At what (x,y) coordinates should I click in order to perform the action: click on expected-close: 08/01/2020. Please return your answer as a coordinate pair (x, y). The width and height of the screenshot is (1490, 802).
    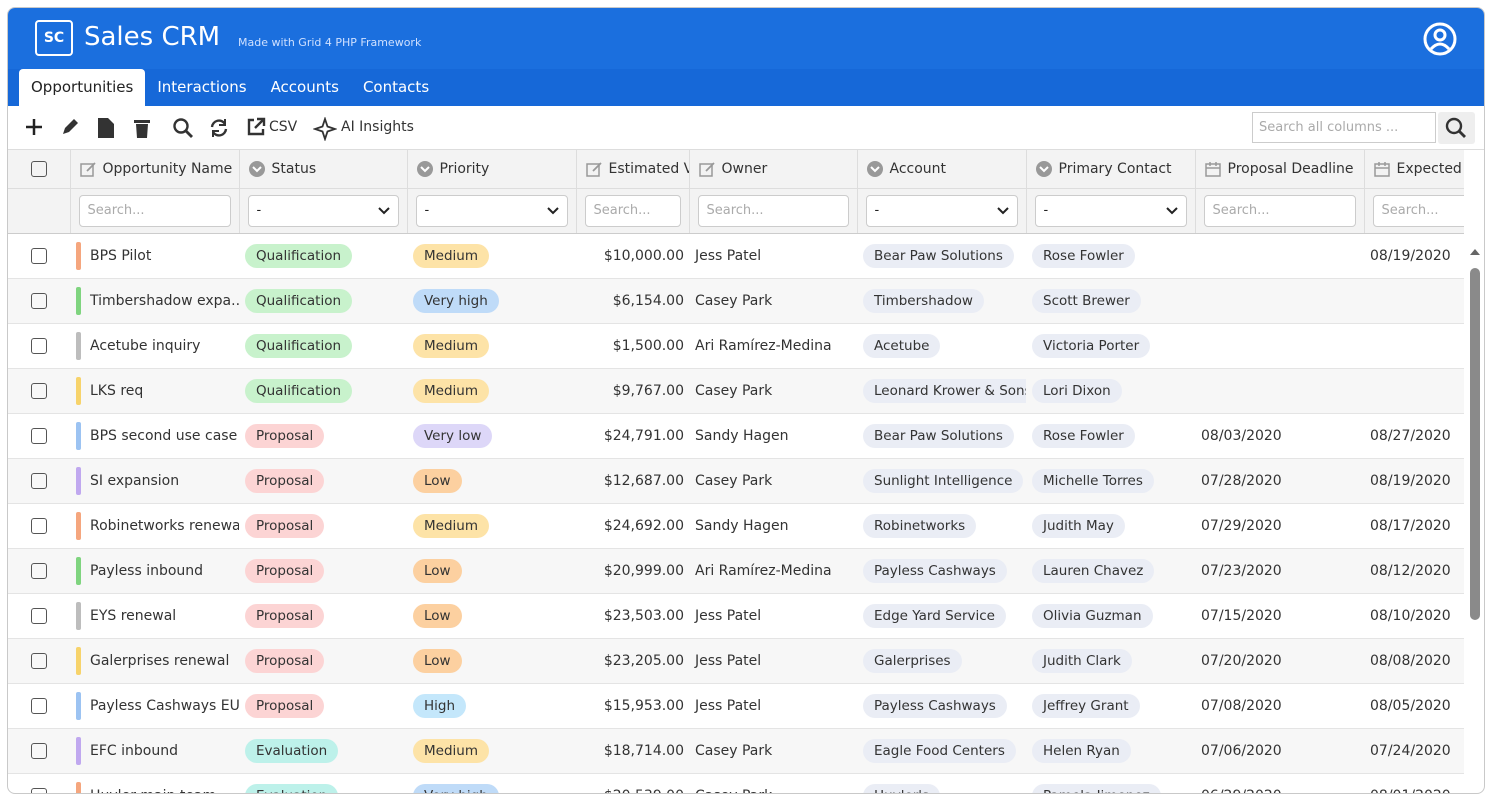
    Looking at the image, I should click on (1410, 791).